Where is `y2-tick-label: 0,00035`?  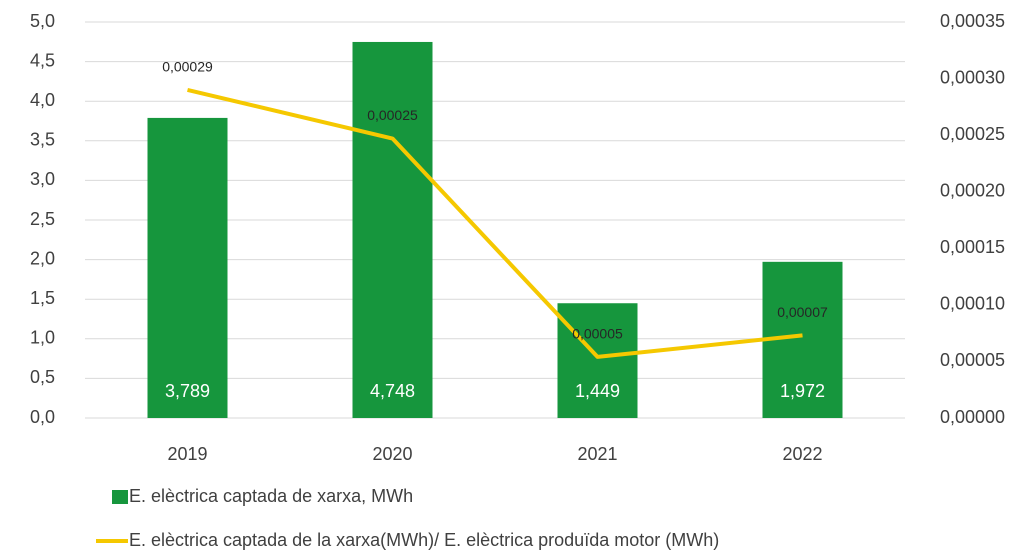 y2-tick-label: 0,00035 is located at coordinates (972, 21).